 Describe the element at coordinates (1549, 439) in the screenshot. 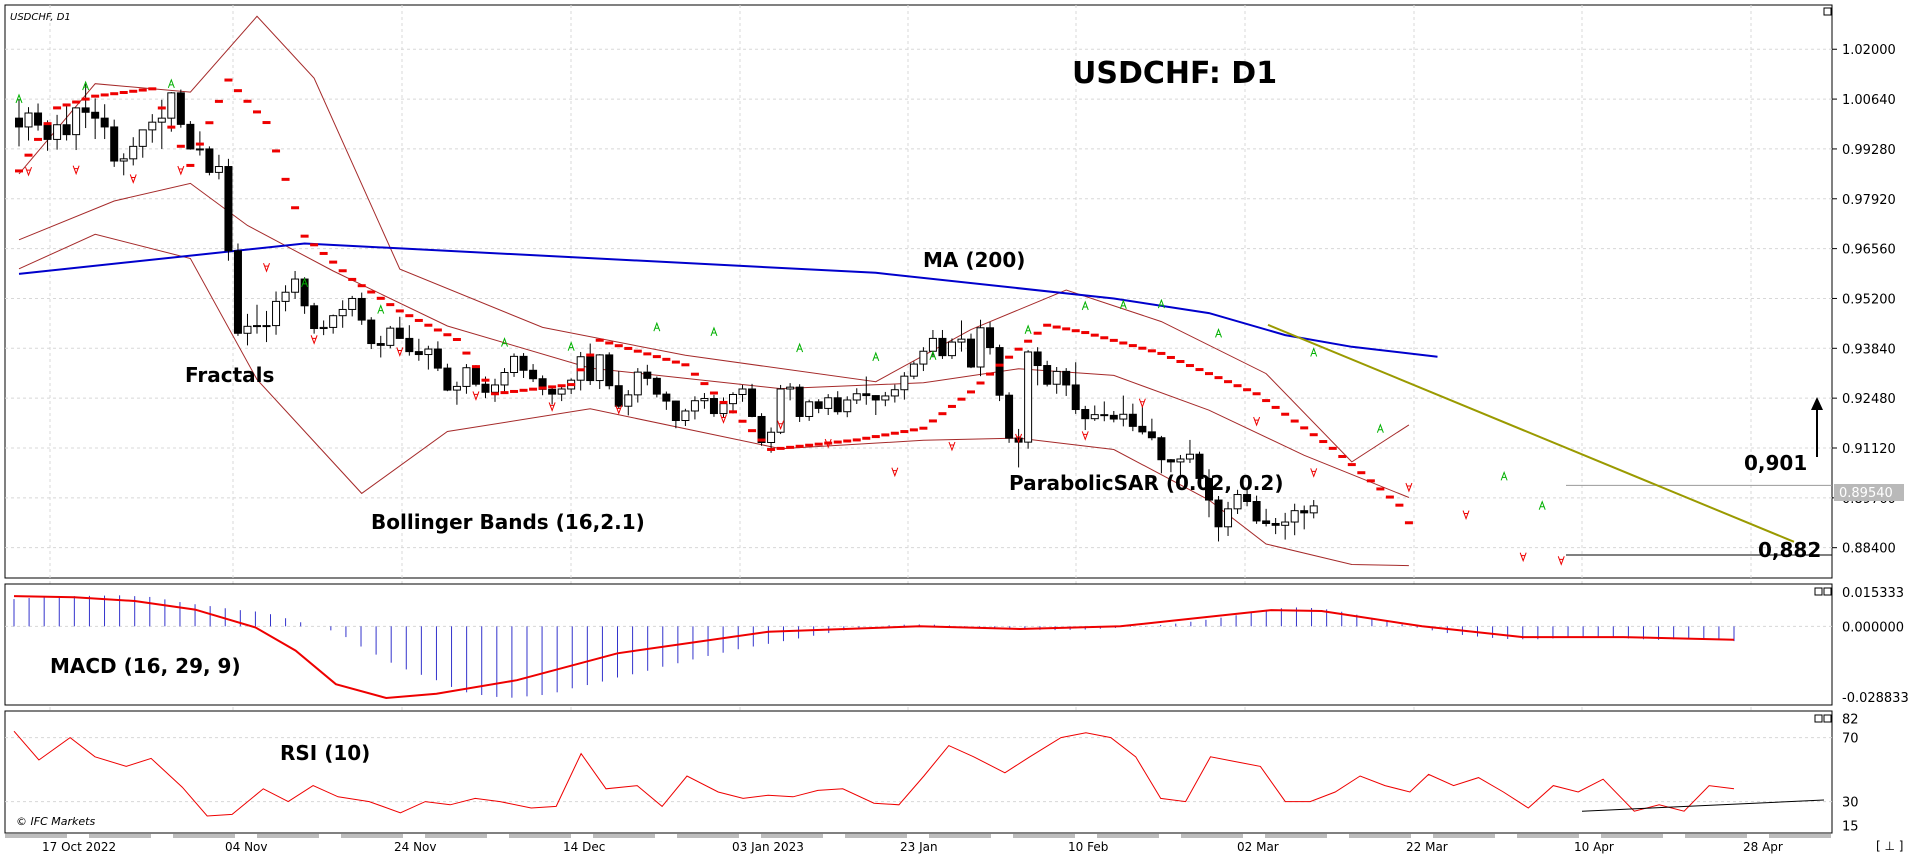

I see `levels` at that location.